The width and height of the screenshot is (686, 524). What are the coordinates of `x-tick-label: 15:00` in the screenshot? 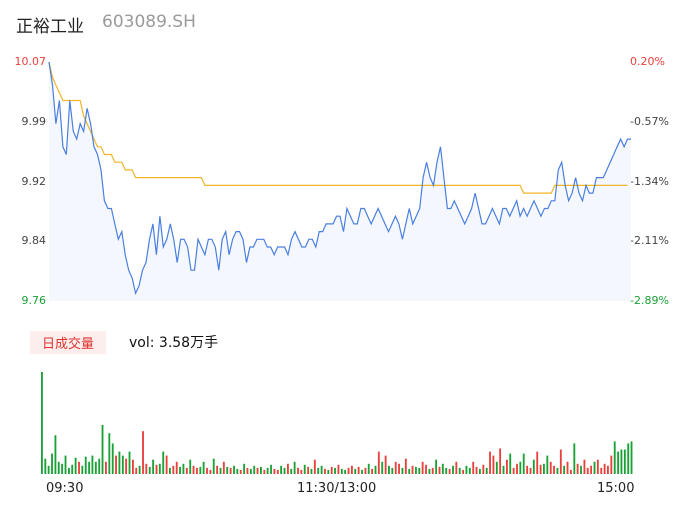 It's located at (616, 488).